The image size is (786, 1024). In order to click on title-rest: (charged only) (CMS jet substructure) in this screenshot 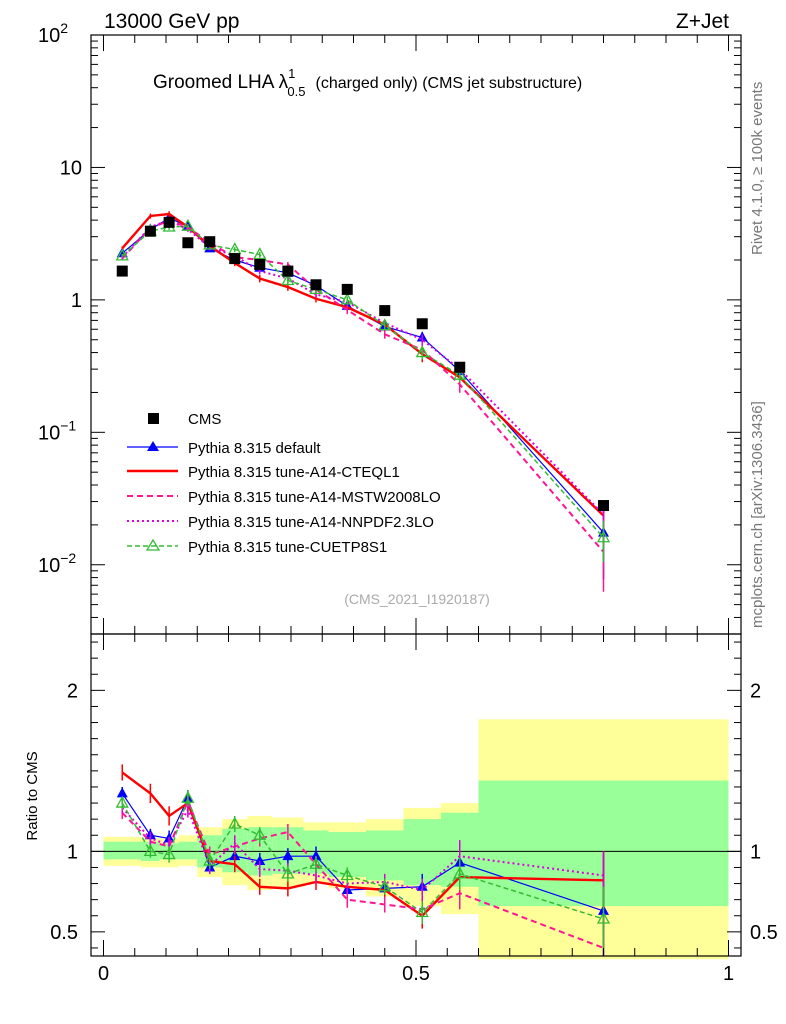, I will do `click(448, 83)`.